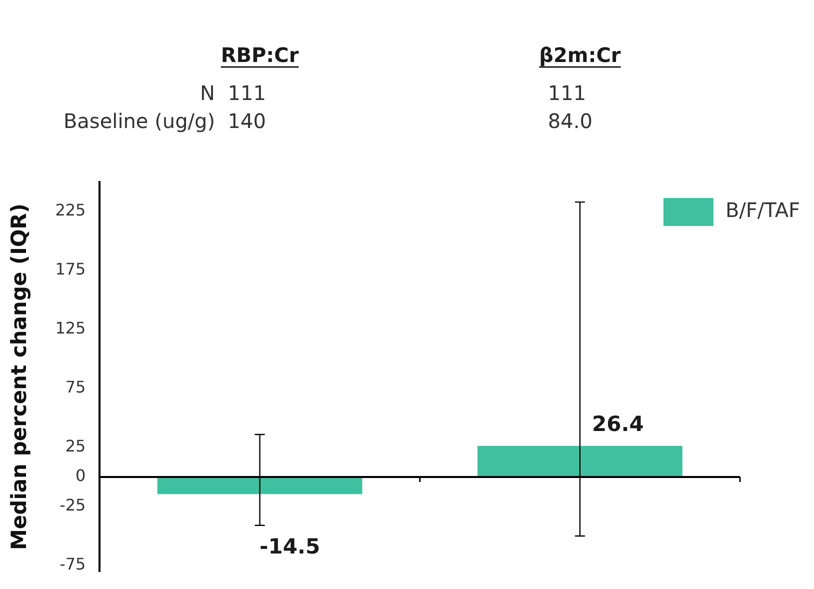 The height and width of the screenshot is (589, 814). I want to click on y-tick-label: 175, so click(70, 269).